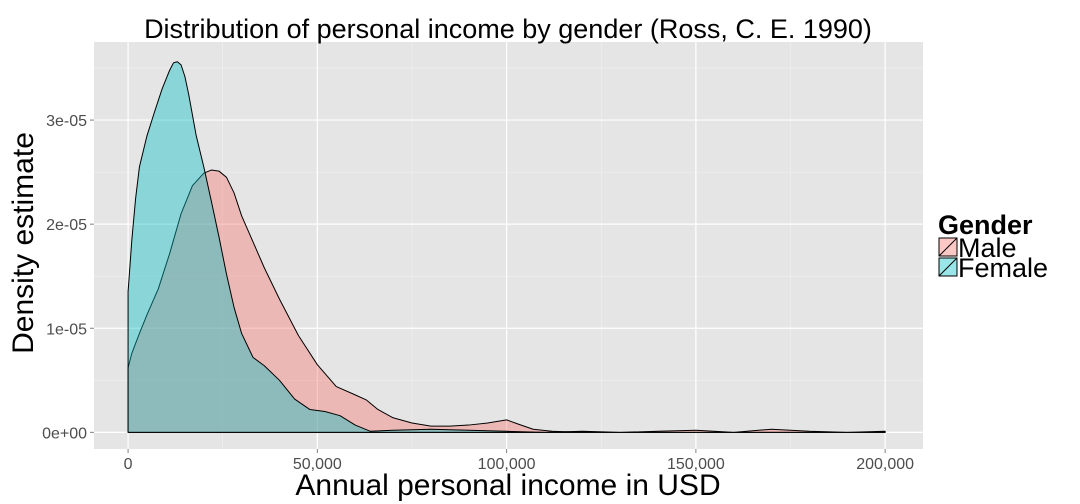  I want to click on x-tick-labels: 0 50,000 100,000 150,000 200,000, so click(519, 464).